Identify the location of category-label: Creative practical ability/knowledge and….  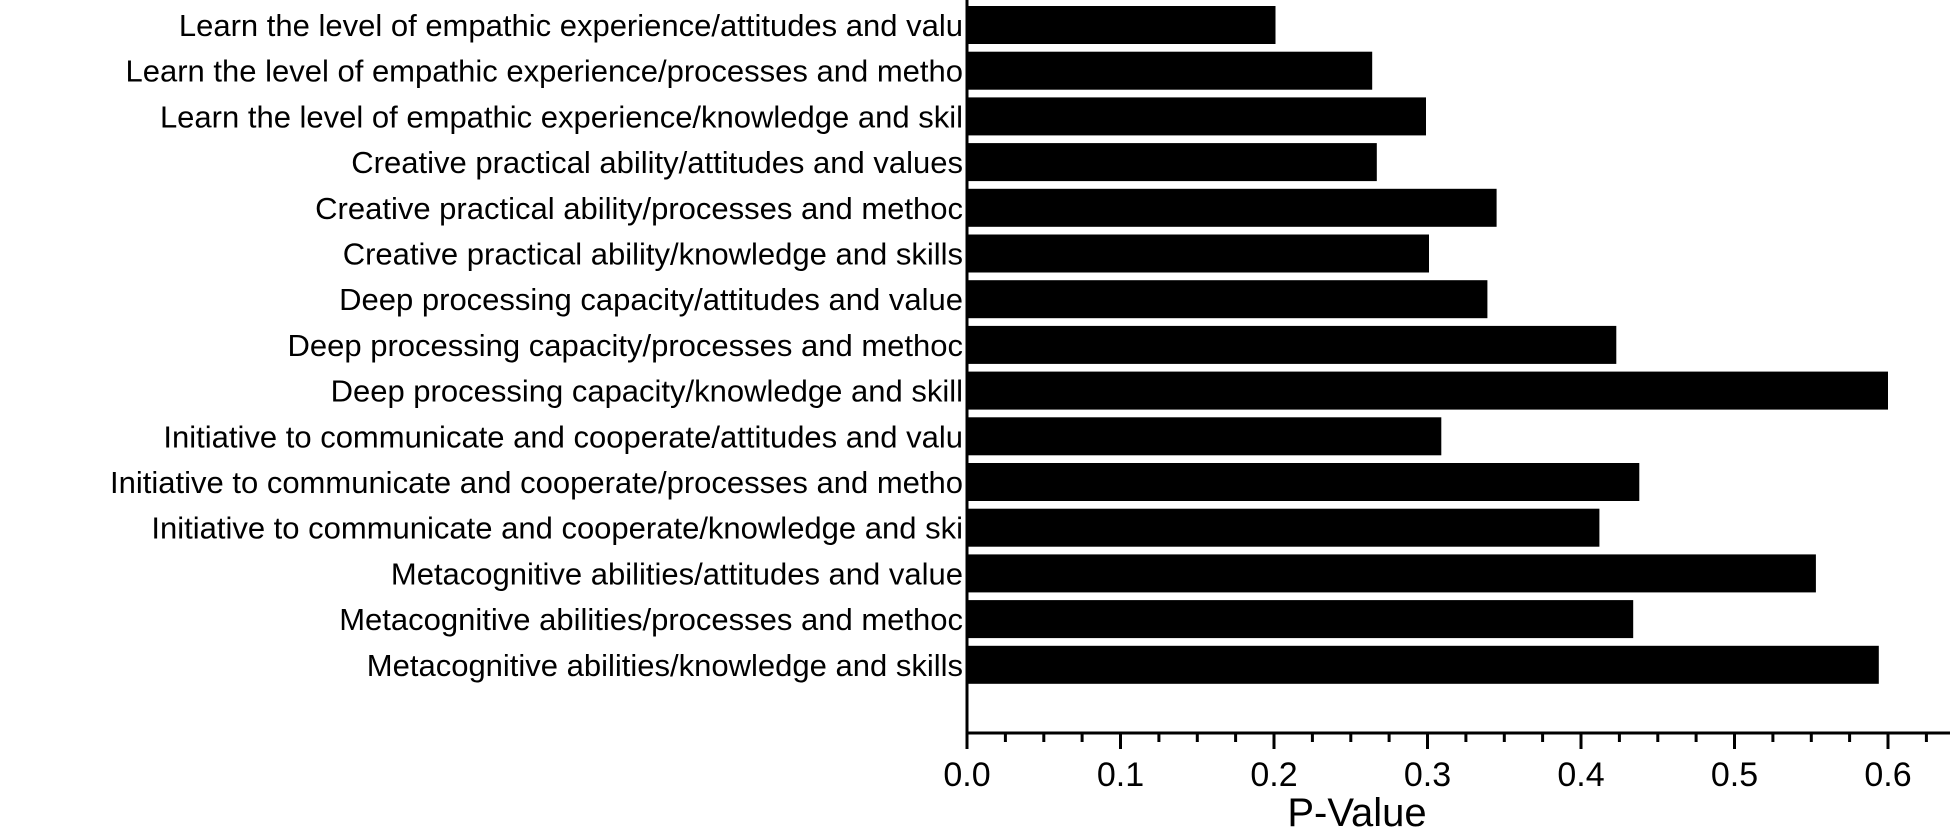
(653, 254).